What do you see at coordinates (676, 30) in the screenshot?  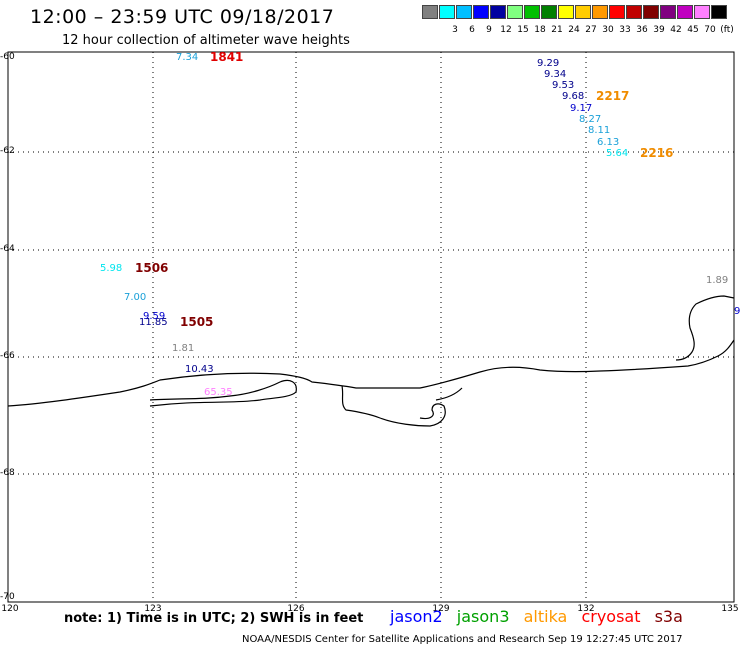 I see `color-swatch-label: 42` at bounding box center [676, 30].